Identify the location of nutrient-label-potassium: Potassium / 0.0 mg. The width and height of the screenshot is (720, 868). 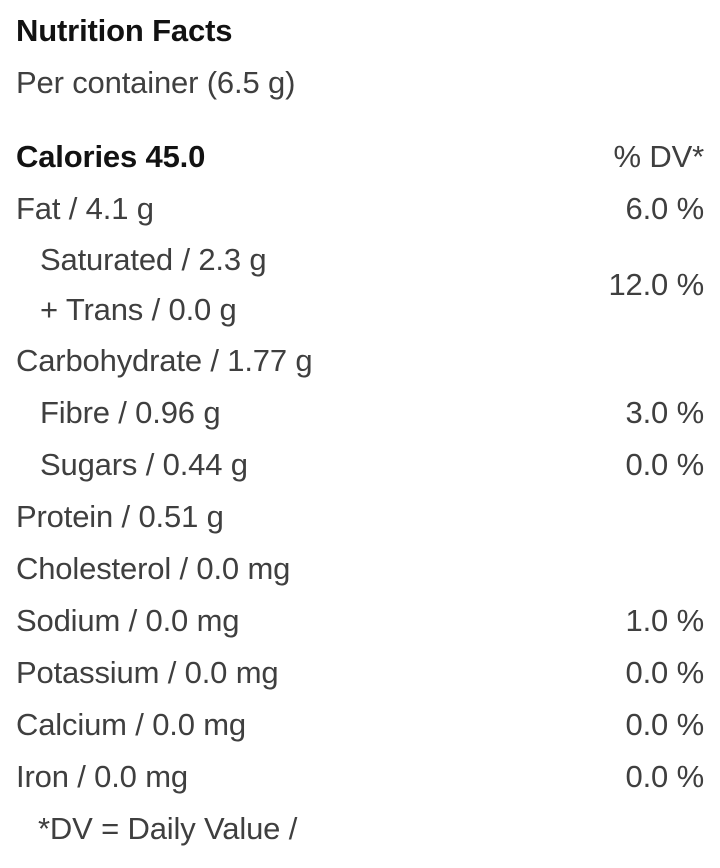
(147, 672).